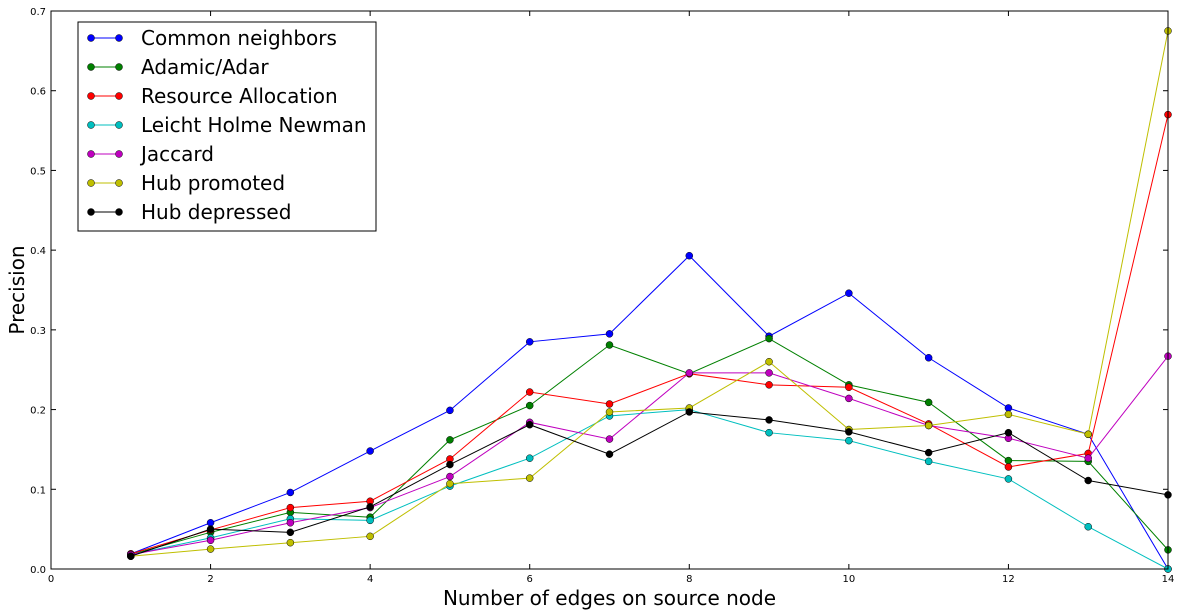 This screenshot has height=615, width=1180. I want to click on legend-label: Hub depressed, so click(216, 212).